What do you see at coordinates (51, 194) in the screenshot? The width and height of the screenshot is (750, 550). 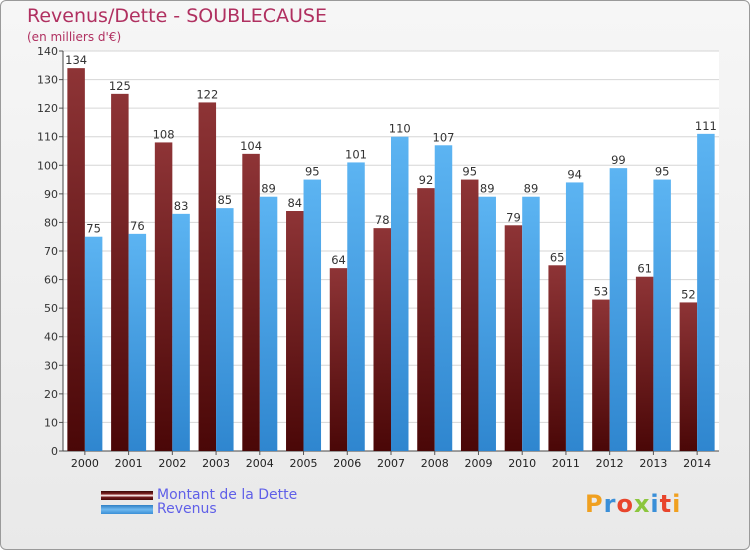 I see `y-tick-label: 90` at bounding box center [51, 194].